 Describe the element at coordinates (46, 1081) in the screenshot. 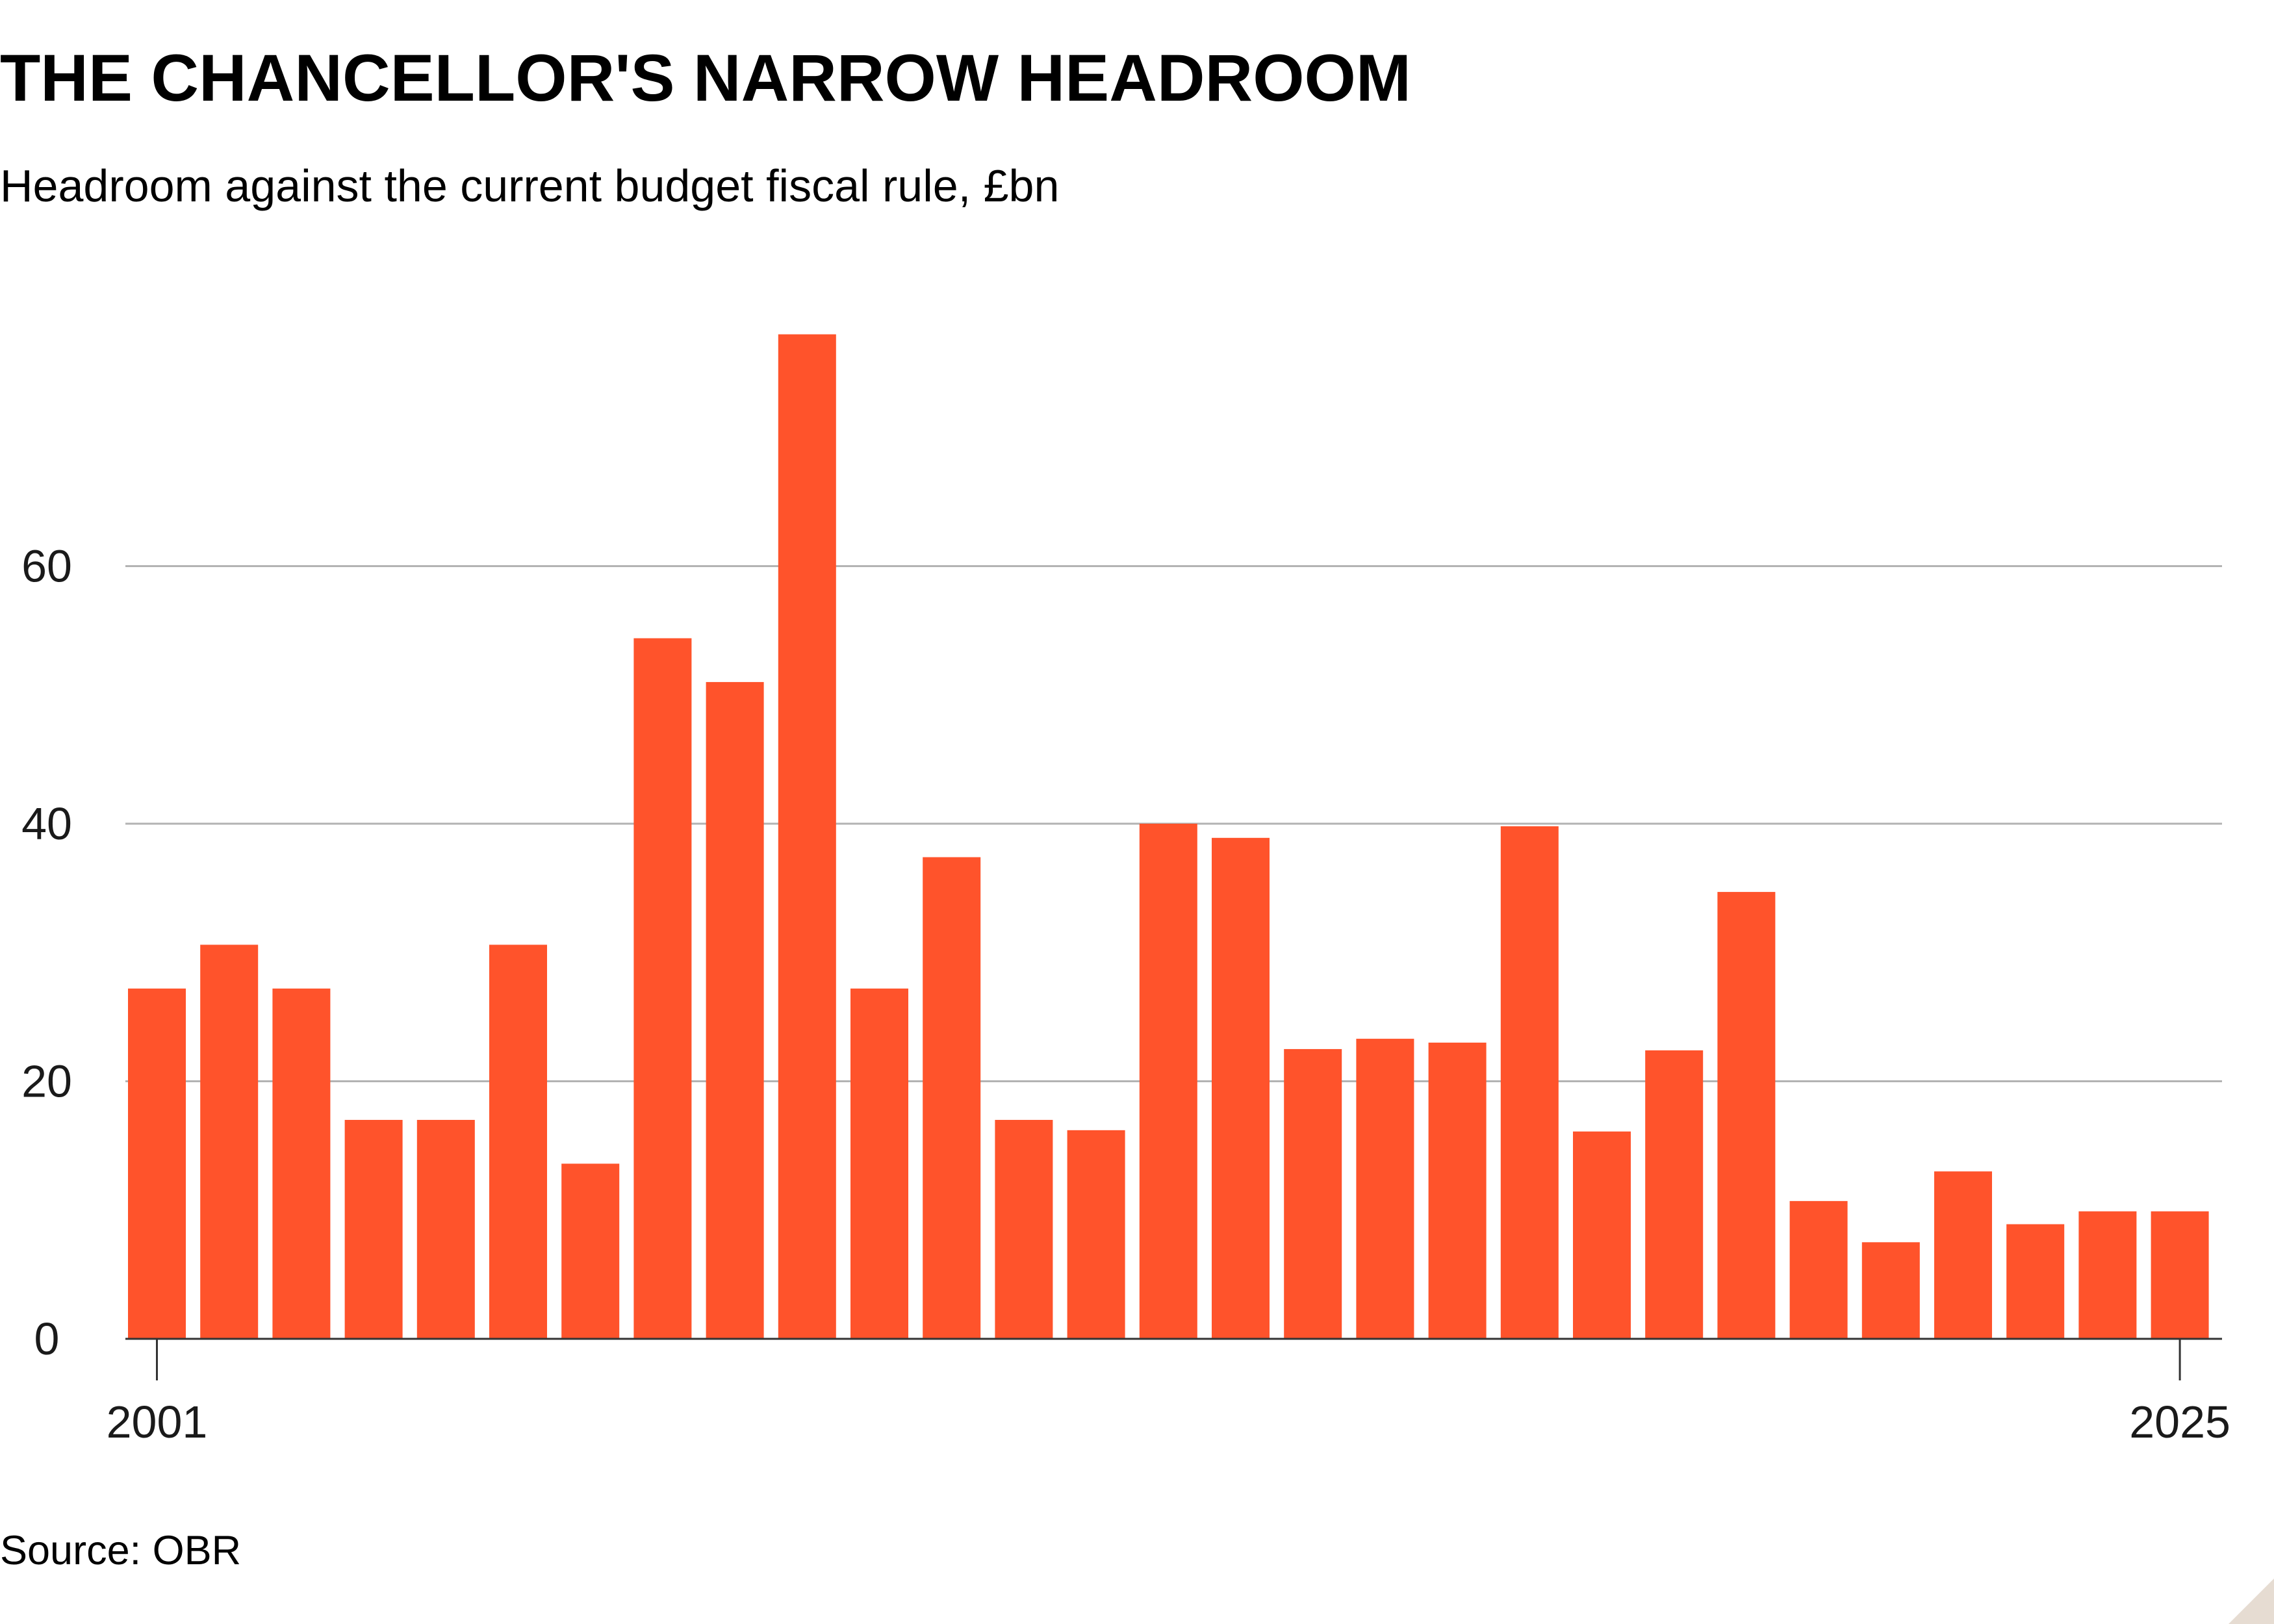

I see `y-tick-label-20: 20` at that location.